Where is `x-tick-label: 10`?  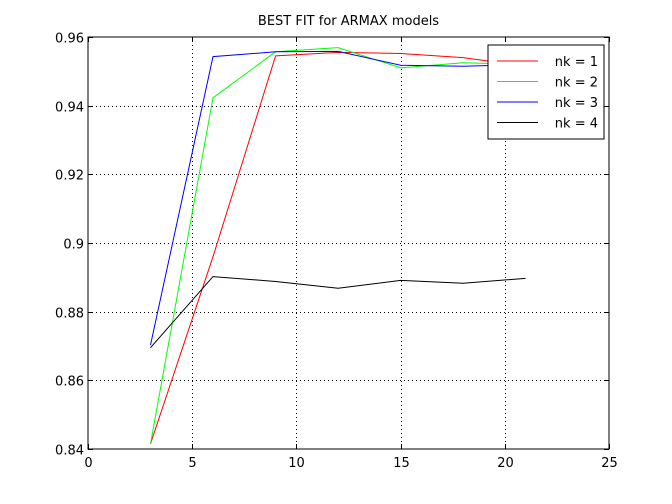 x-tick-label: 10 is located at coordinates (296, 463).